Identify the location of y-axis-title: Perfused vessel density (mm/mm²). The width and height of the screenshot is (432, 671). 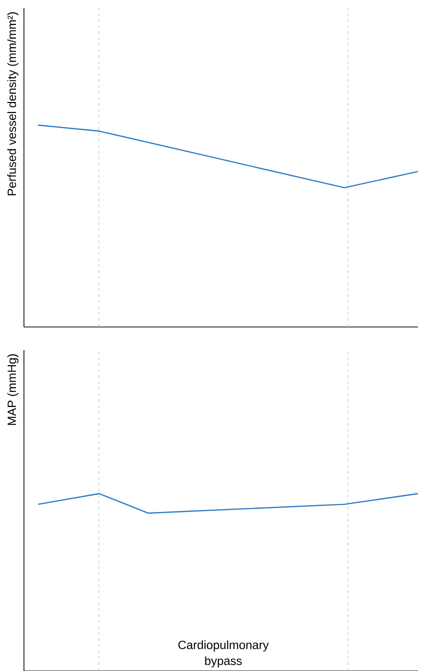
(12, 104).